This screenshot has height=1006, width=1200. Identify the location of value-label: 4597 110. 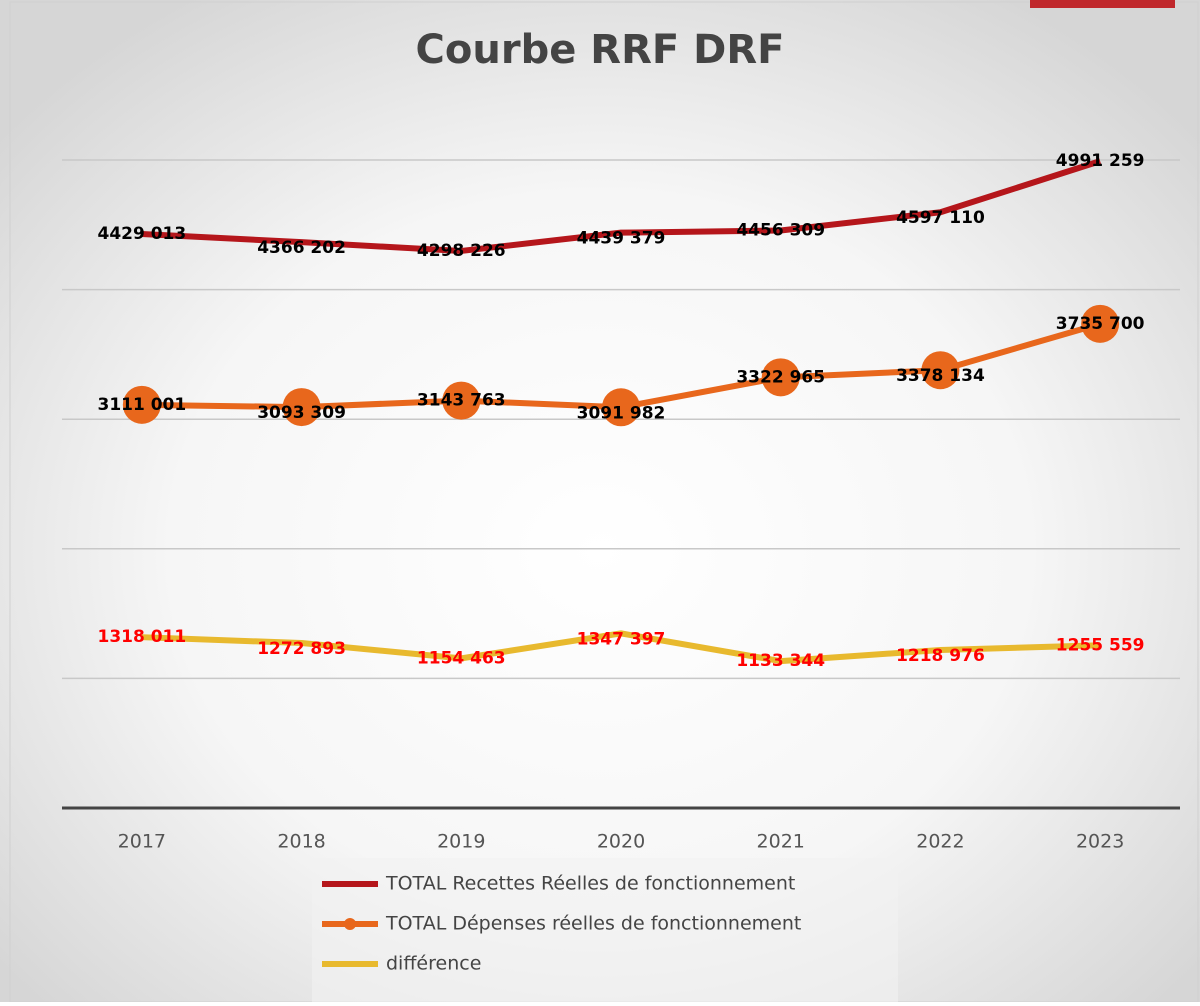
(940, 218).